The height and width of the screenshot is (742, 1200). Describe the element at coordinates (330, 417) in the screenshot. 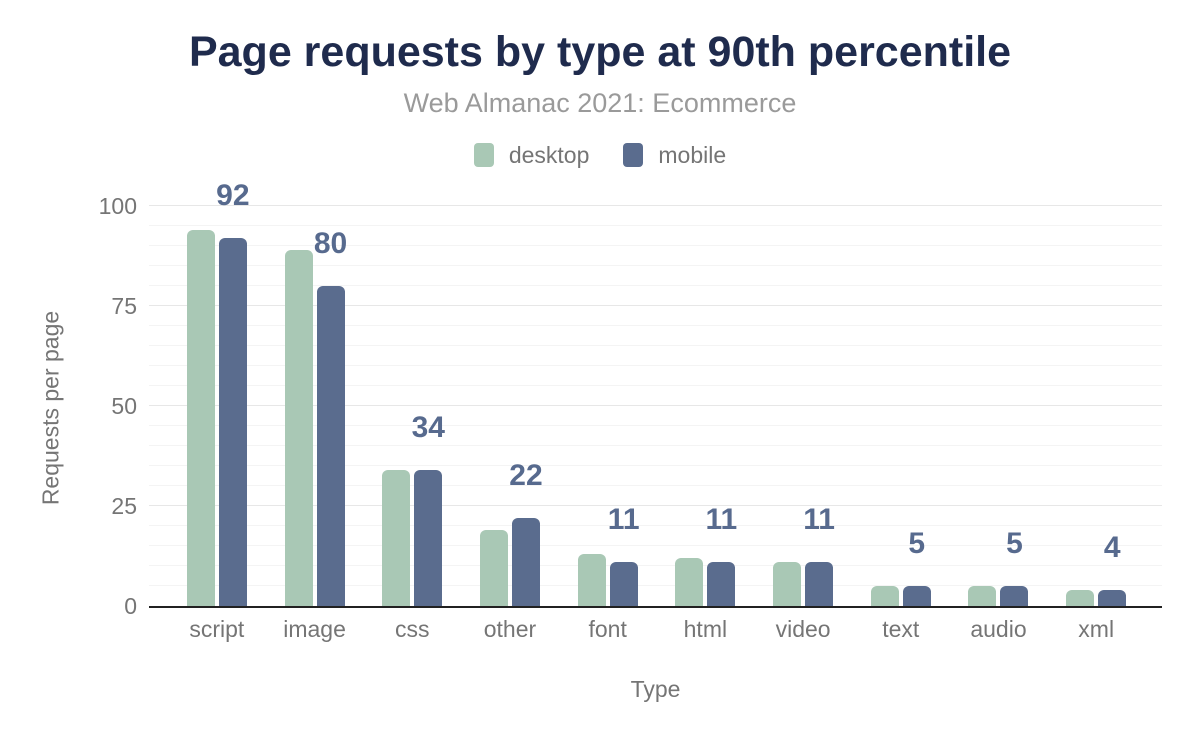

I see `bar-mobile-image: 80` at that location.